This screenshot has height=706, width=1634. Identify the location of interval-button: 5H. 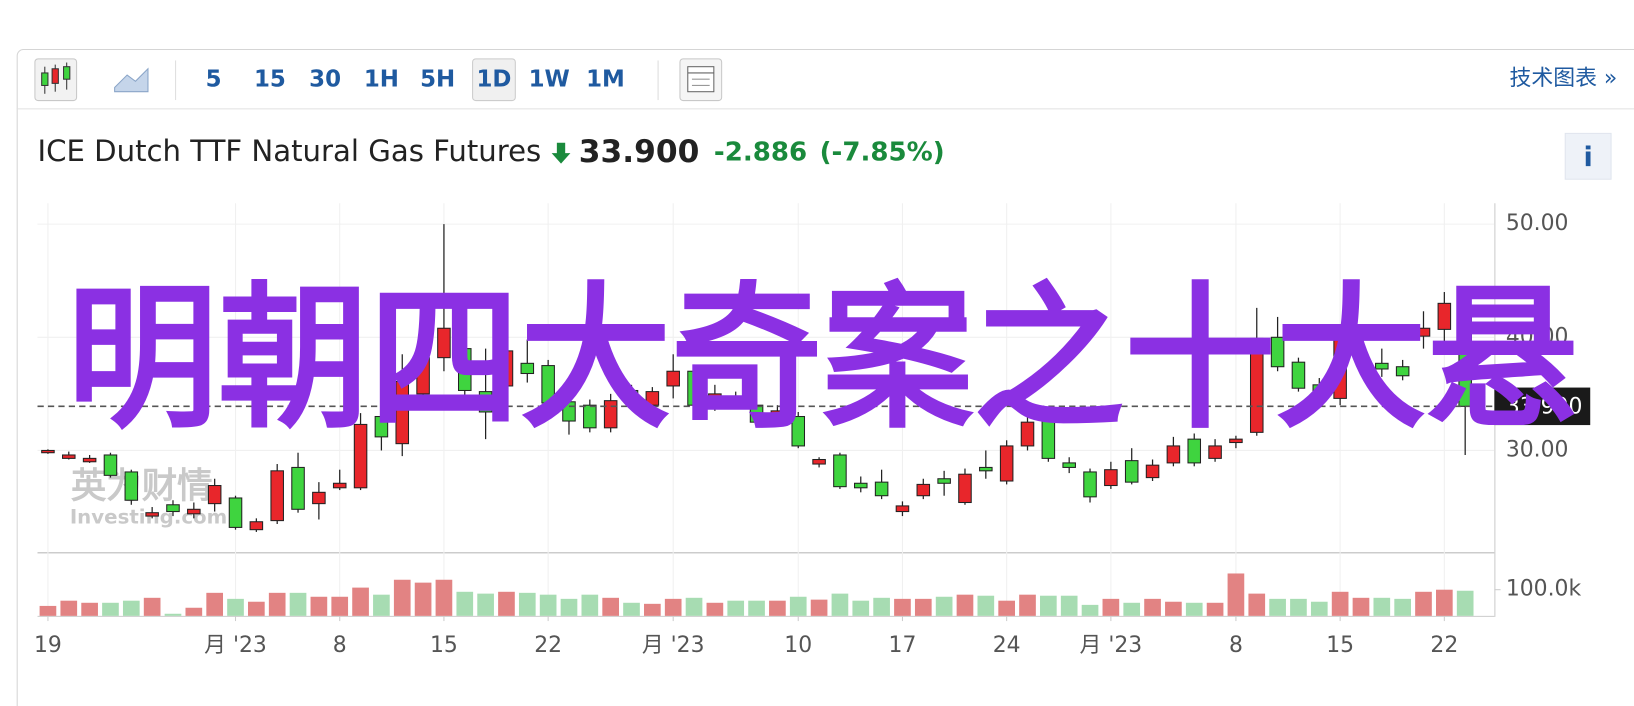
(437, 80).